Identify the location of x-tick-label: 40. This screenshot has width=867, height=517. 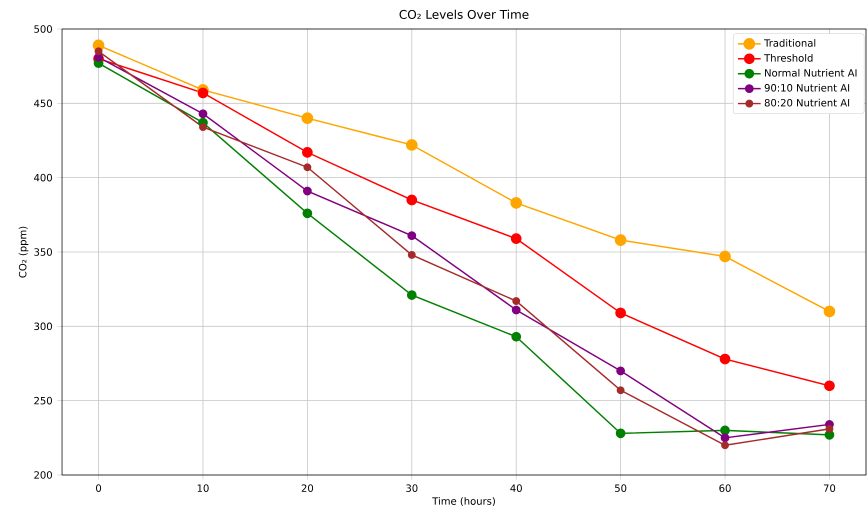
(516, 488).